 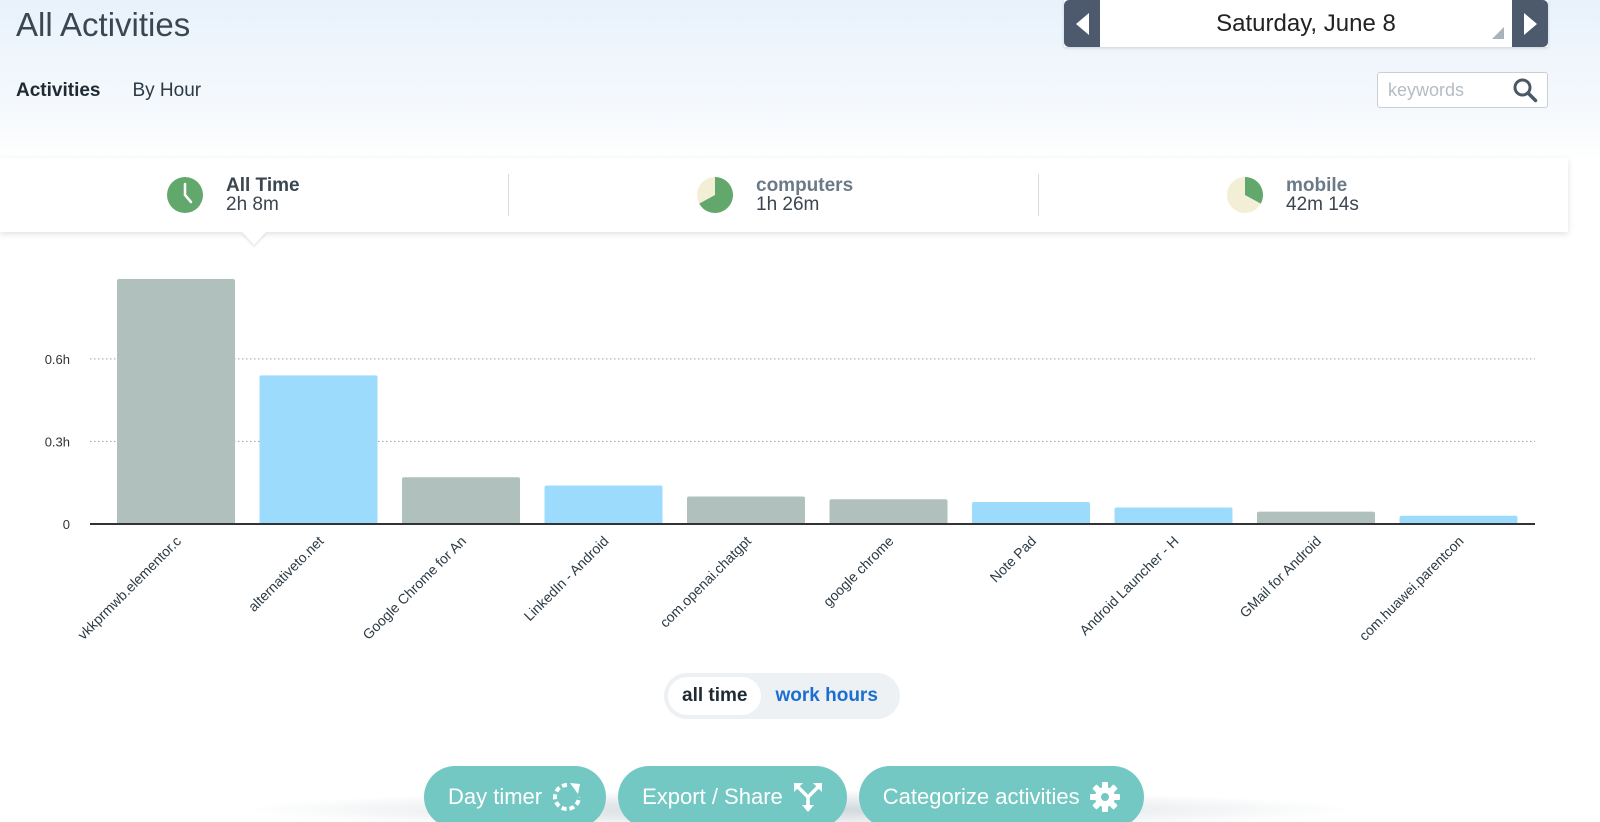 I want to click on day-timer-button: Day timer, so click(x=515, y=794).